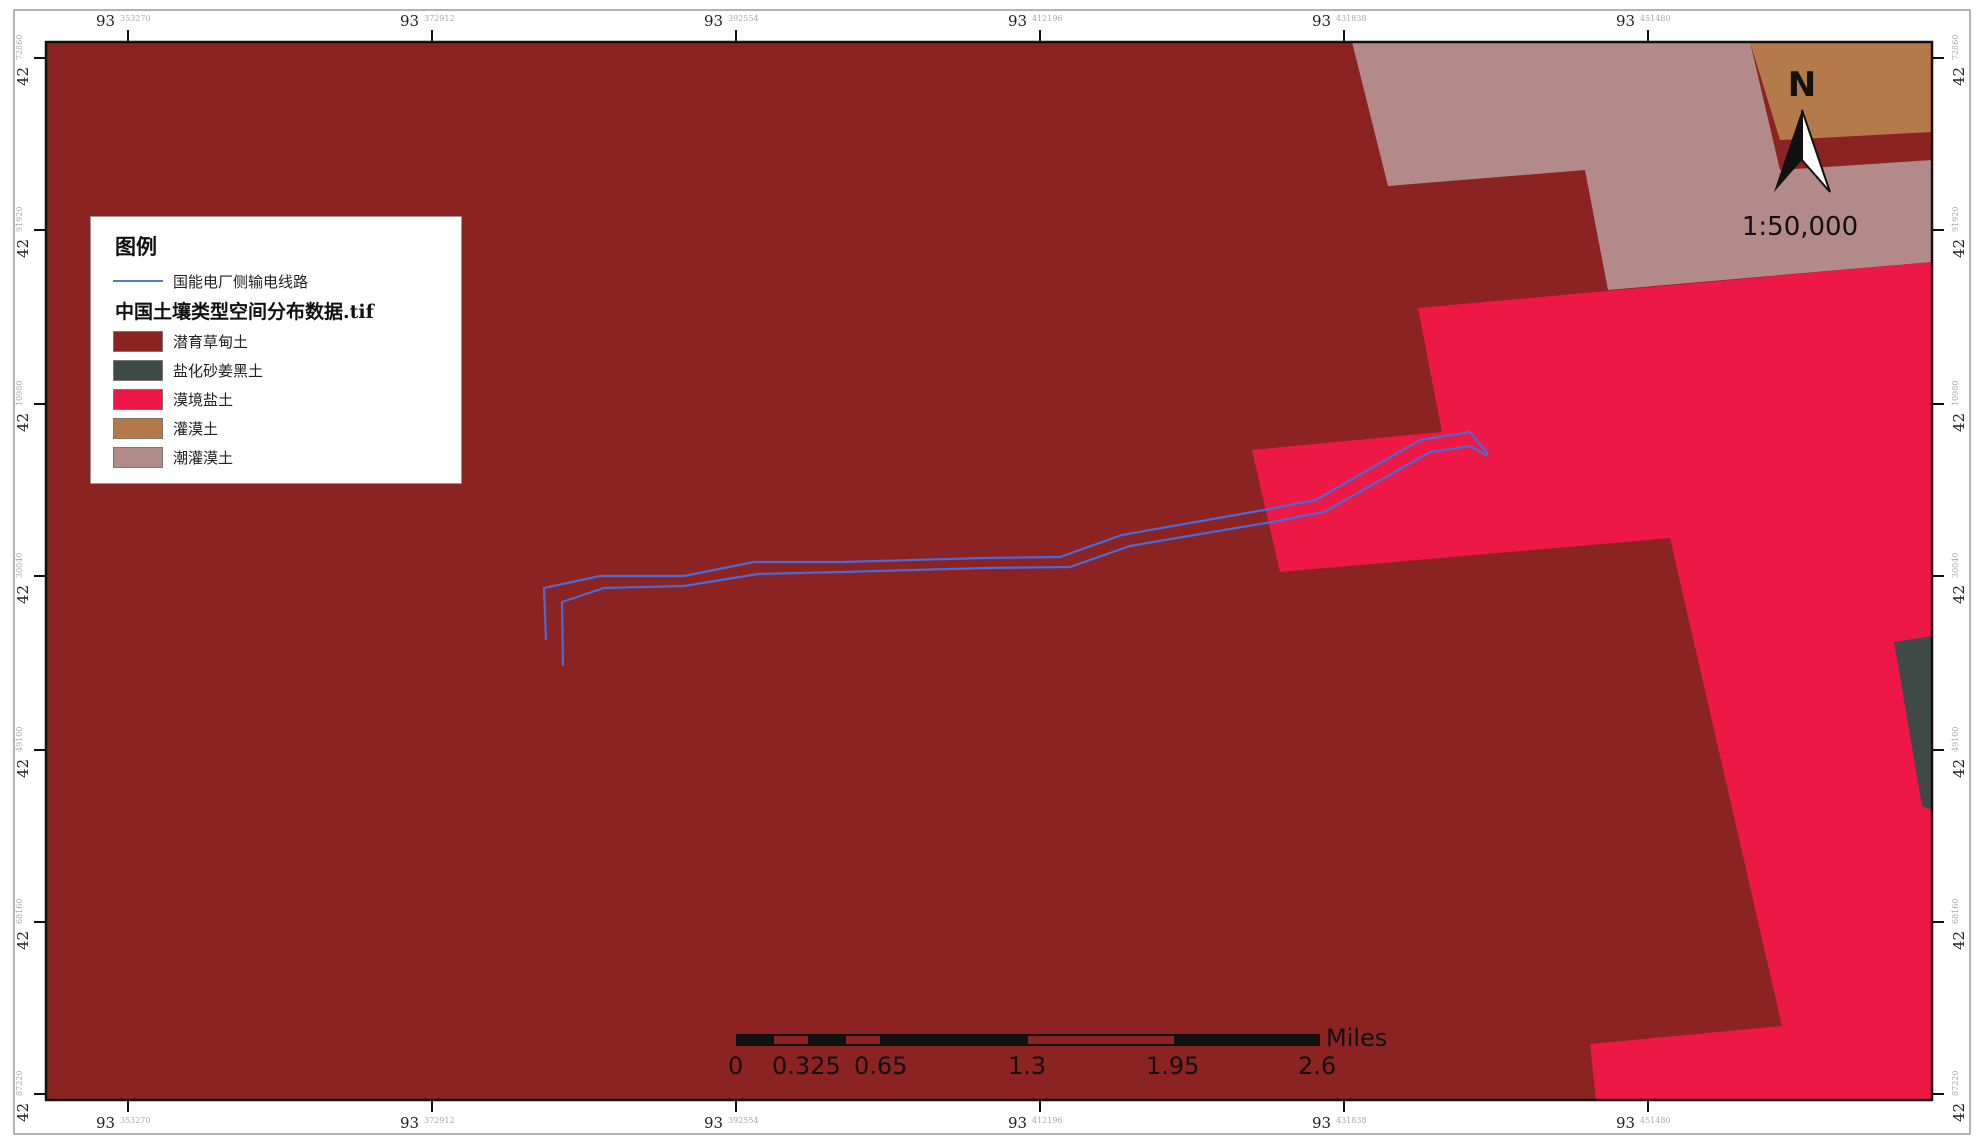 Image resolution: width=1982 pixels, height=1138 pixels. I want to click on legend-line-entry: 国能电厂侧输电线路, so click(210, 281).